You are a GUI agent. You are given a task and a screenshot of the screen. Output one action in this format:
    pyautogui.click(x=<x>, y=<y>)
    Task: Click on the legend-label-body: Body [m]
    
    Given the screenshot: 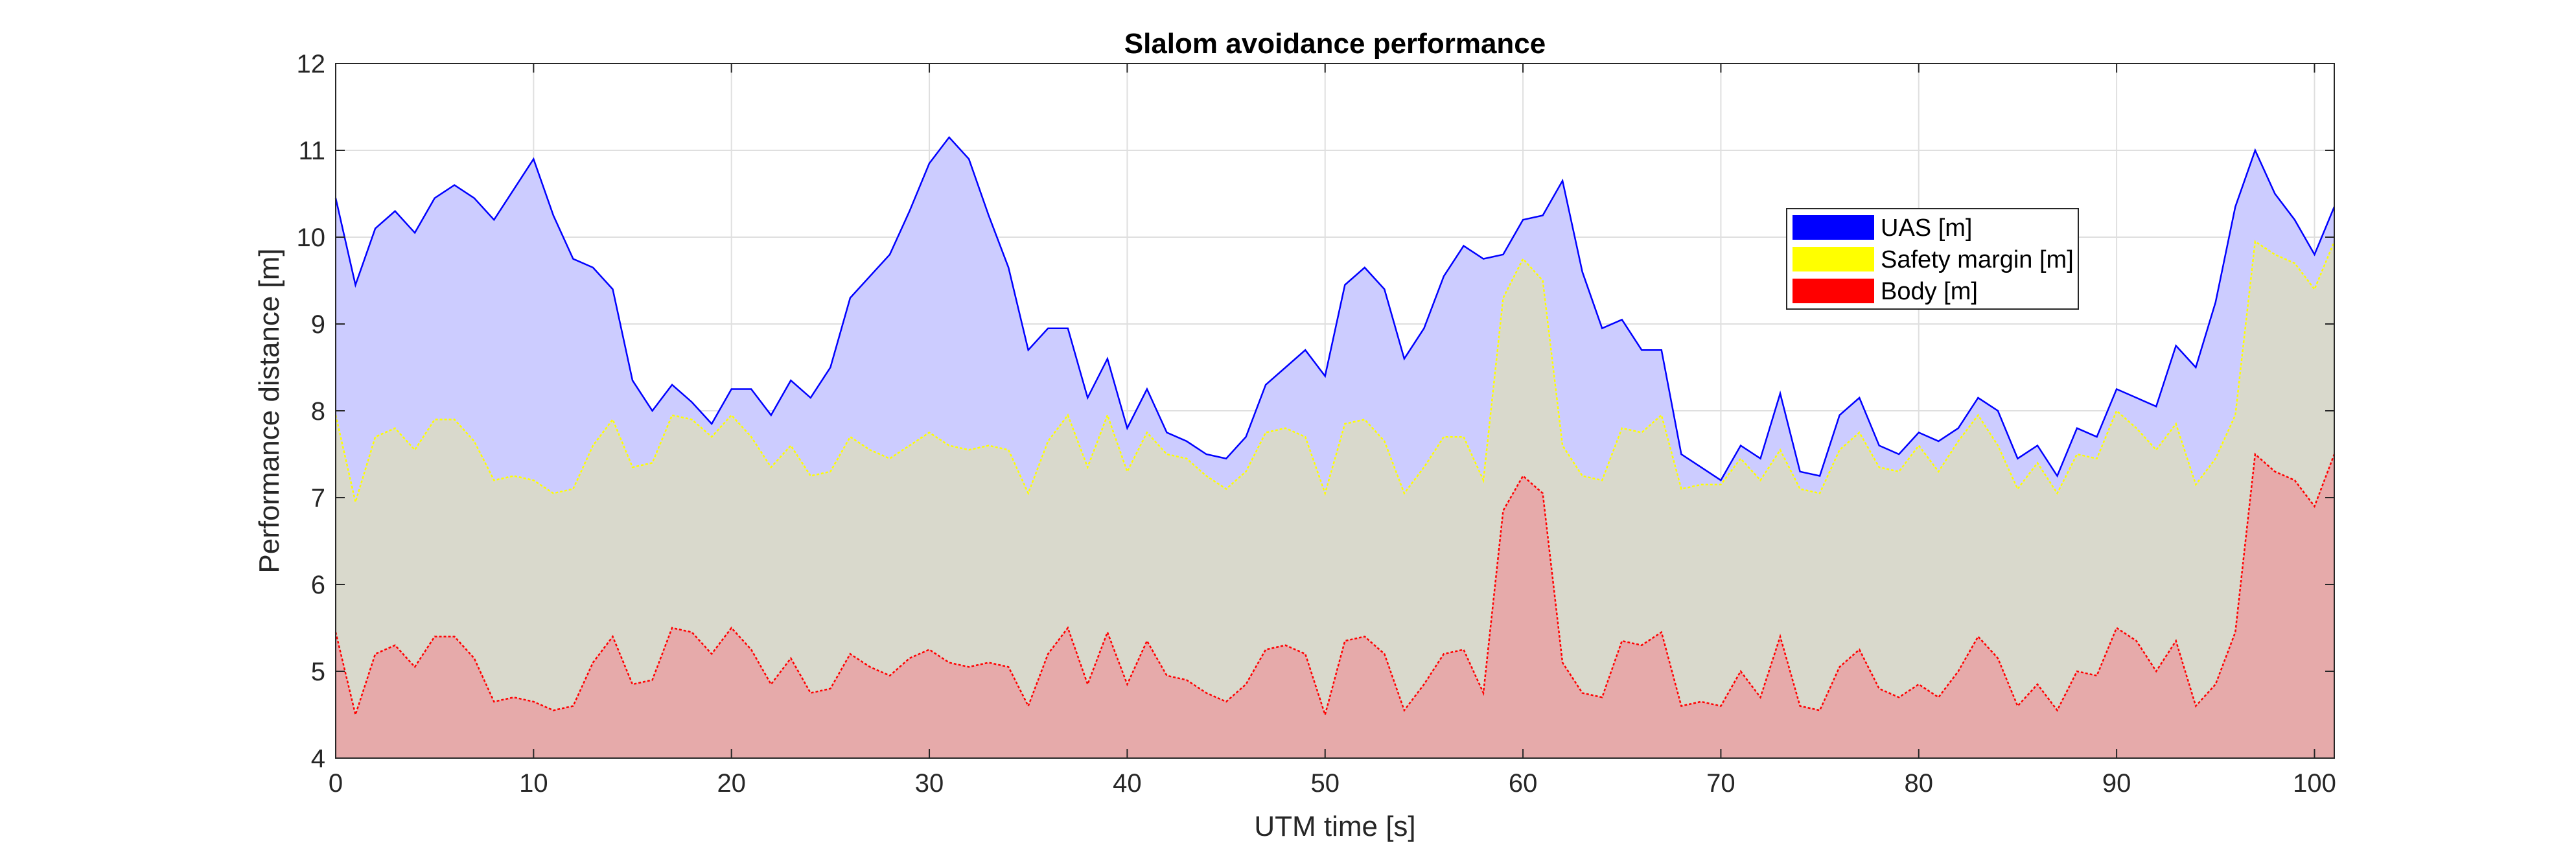 What is the action you would take?
    pyautogui.click(x=1930, y=291)
    